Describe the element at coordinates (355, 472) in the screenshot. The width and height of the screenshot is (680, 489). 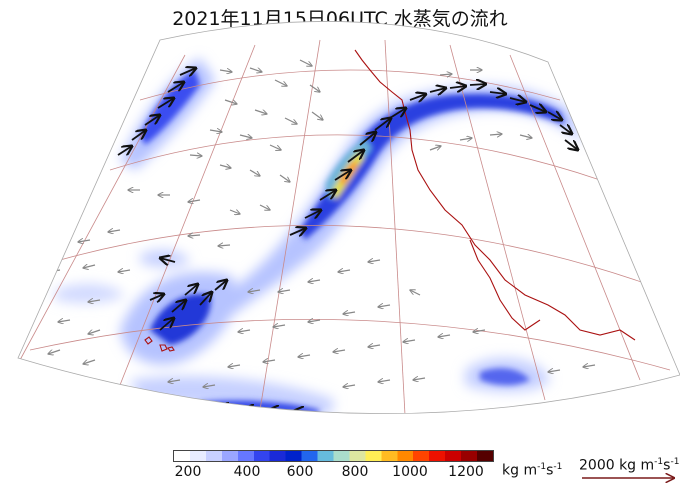
I see `colorbar-tick: 800` at that location.